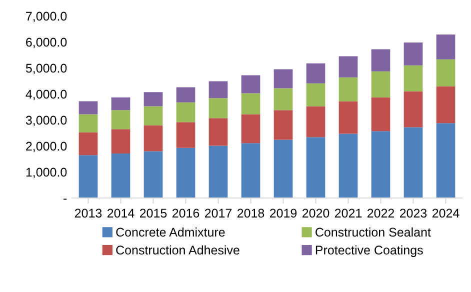  Describe the element at coordinates (178, 250) in the screenshot. I see `legend-label: Construction Adhesive` at that location.